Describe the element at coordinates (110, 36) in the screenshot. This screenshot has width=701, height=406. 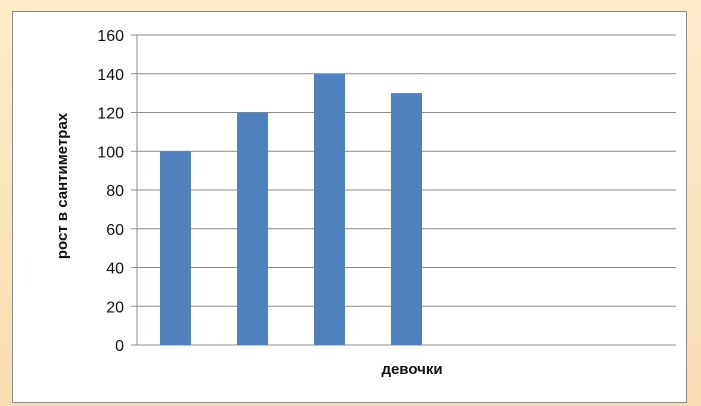
I see `y-tick-label: 160` at that location.